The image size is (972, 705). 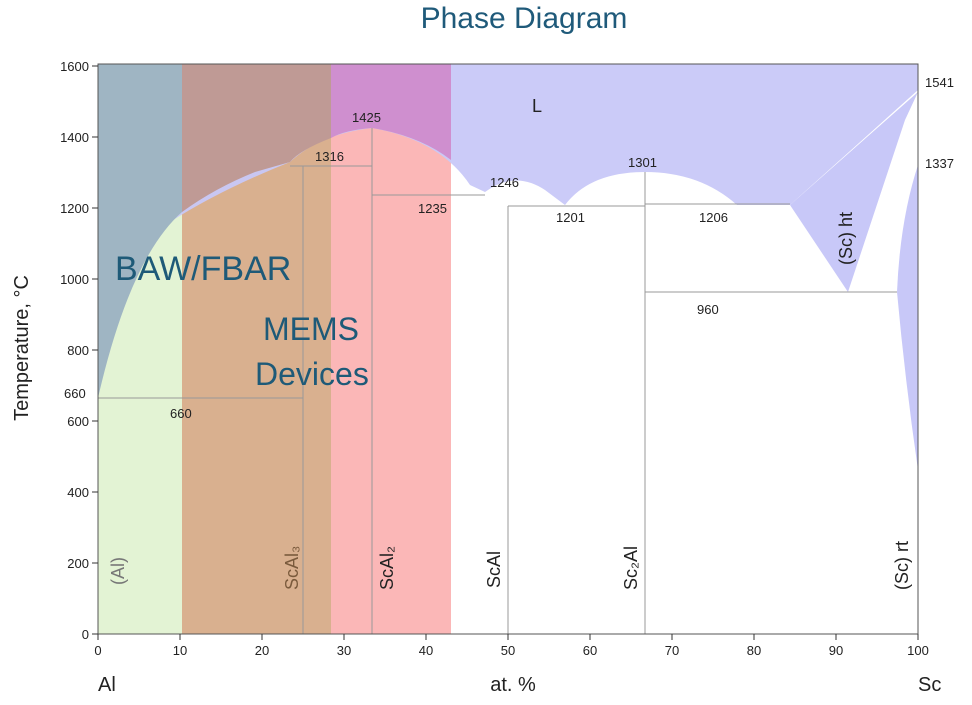 I want to click on band-scal2, so click(x=391, y=349).